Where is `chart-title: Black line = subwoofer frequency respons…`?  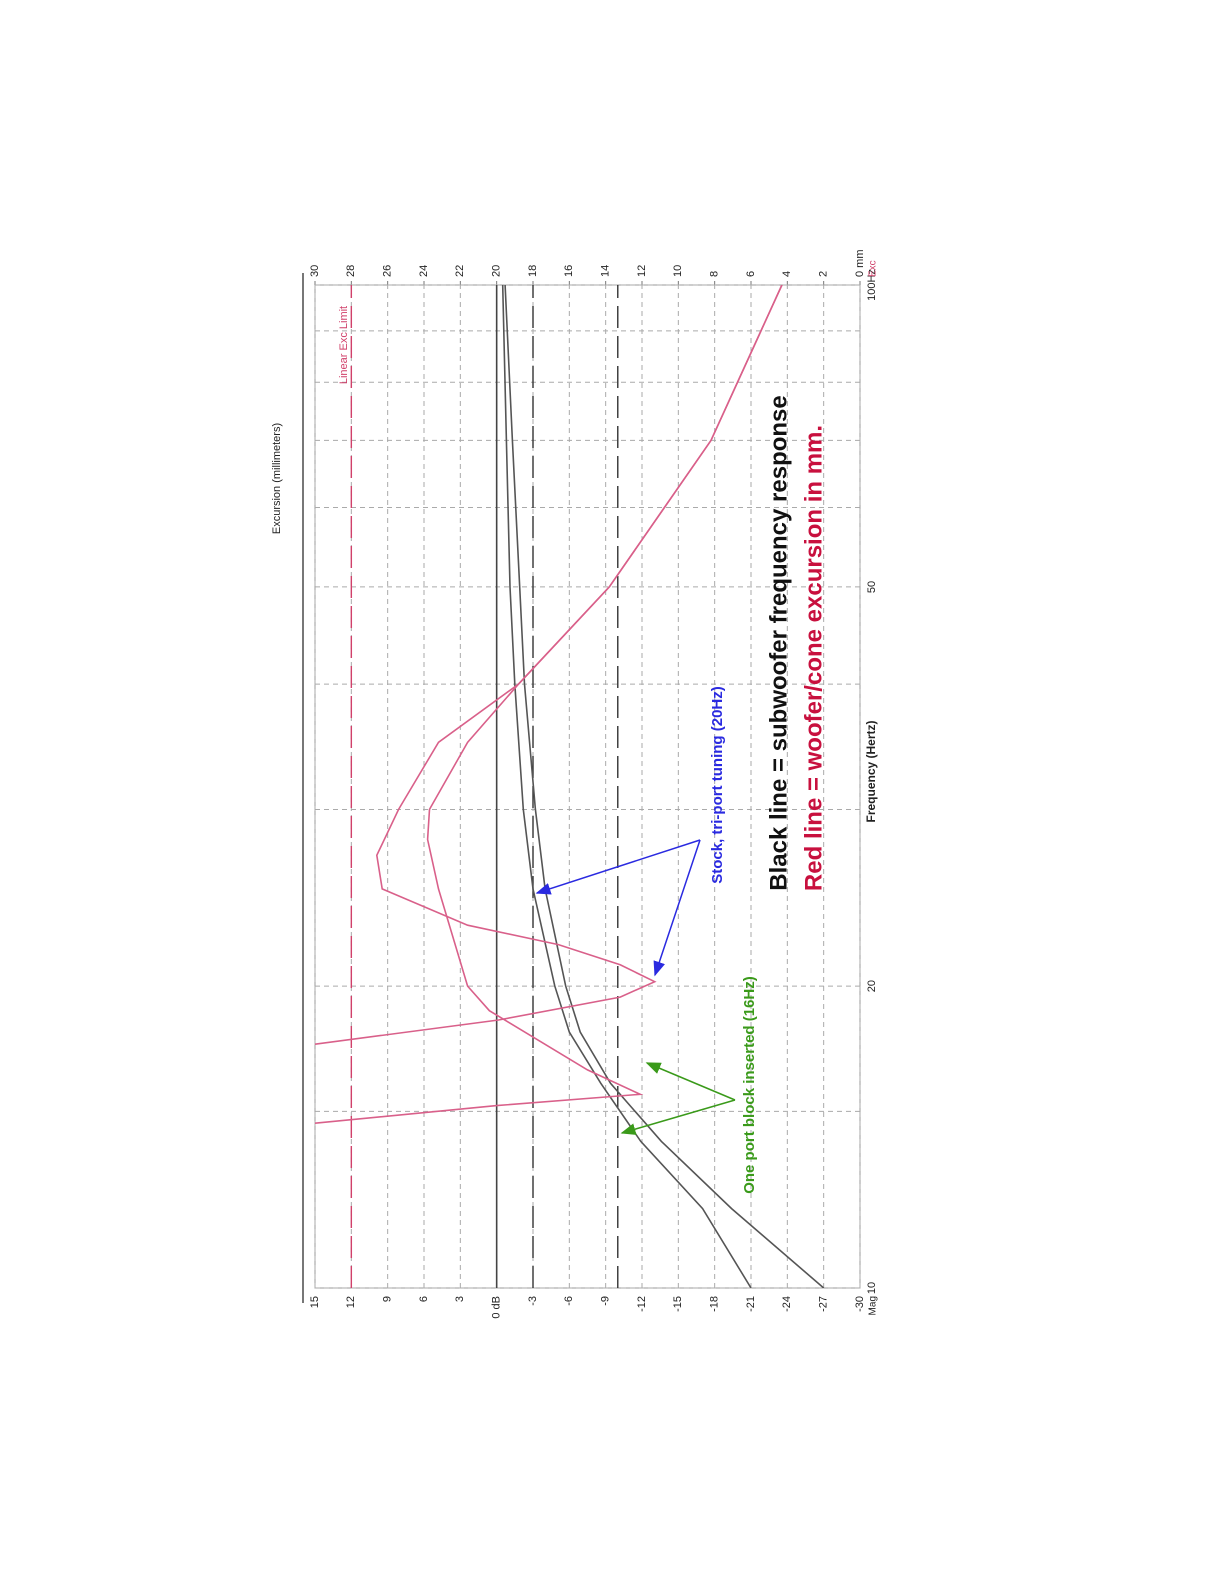
chart-title: Black line = subwoofer frequency respons… is located at coordinates (778, 643).